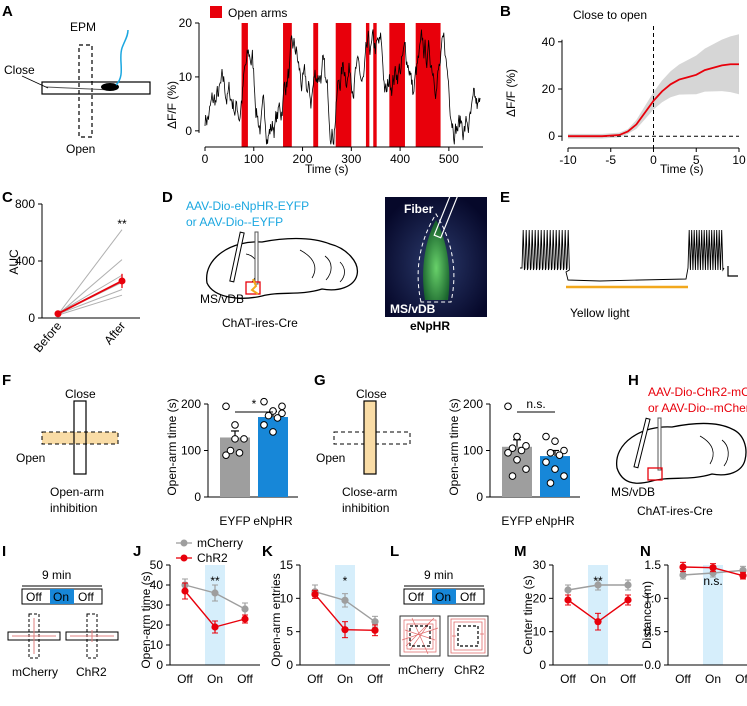  Describe the element at coordinates (633, 380) in the screenshot. I see `panel-letter-h: H` at that location.